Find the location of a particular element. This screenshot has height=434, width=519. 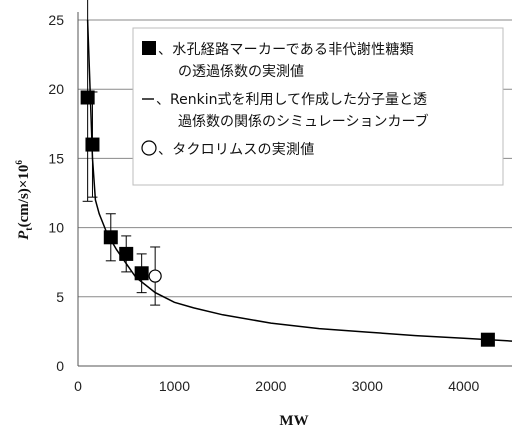

legend-label-0-0: 、水孔経路マーカーである非代謝性糖類 is located at coordinates (286, 50).